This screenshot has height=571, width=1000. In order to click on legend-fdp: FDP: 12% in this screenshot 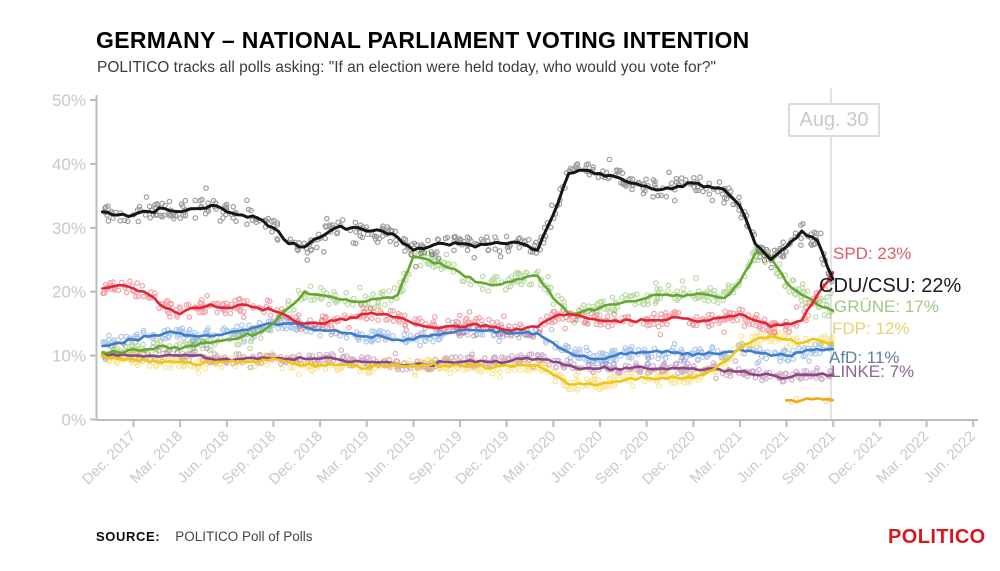, I will do `click(871, 328)`.